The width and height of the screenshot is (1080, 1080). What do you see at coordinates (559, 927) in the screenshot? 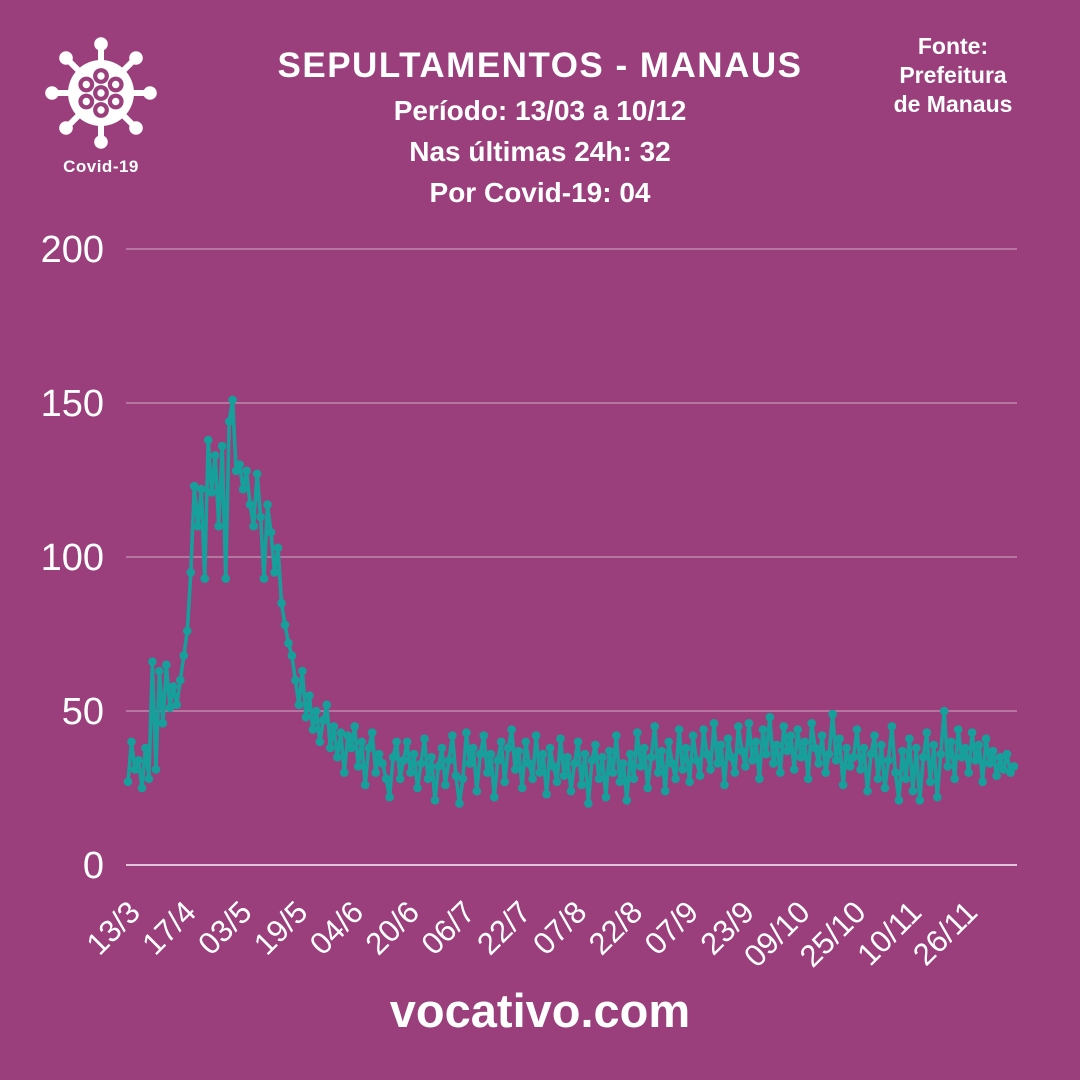
I see `svg-text: 07/8` at bounding box center [559, 927].